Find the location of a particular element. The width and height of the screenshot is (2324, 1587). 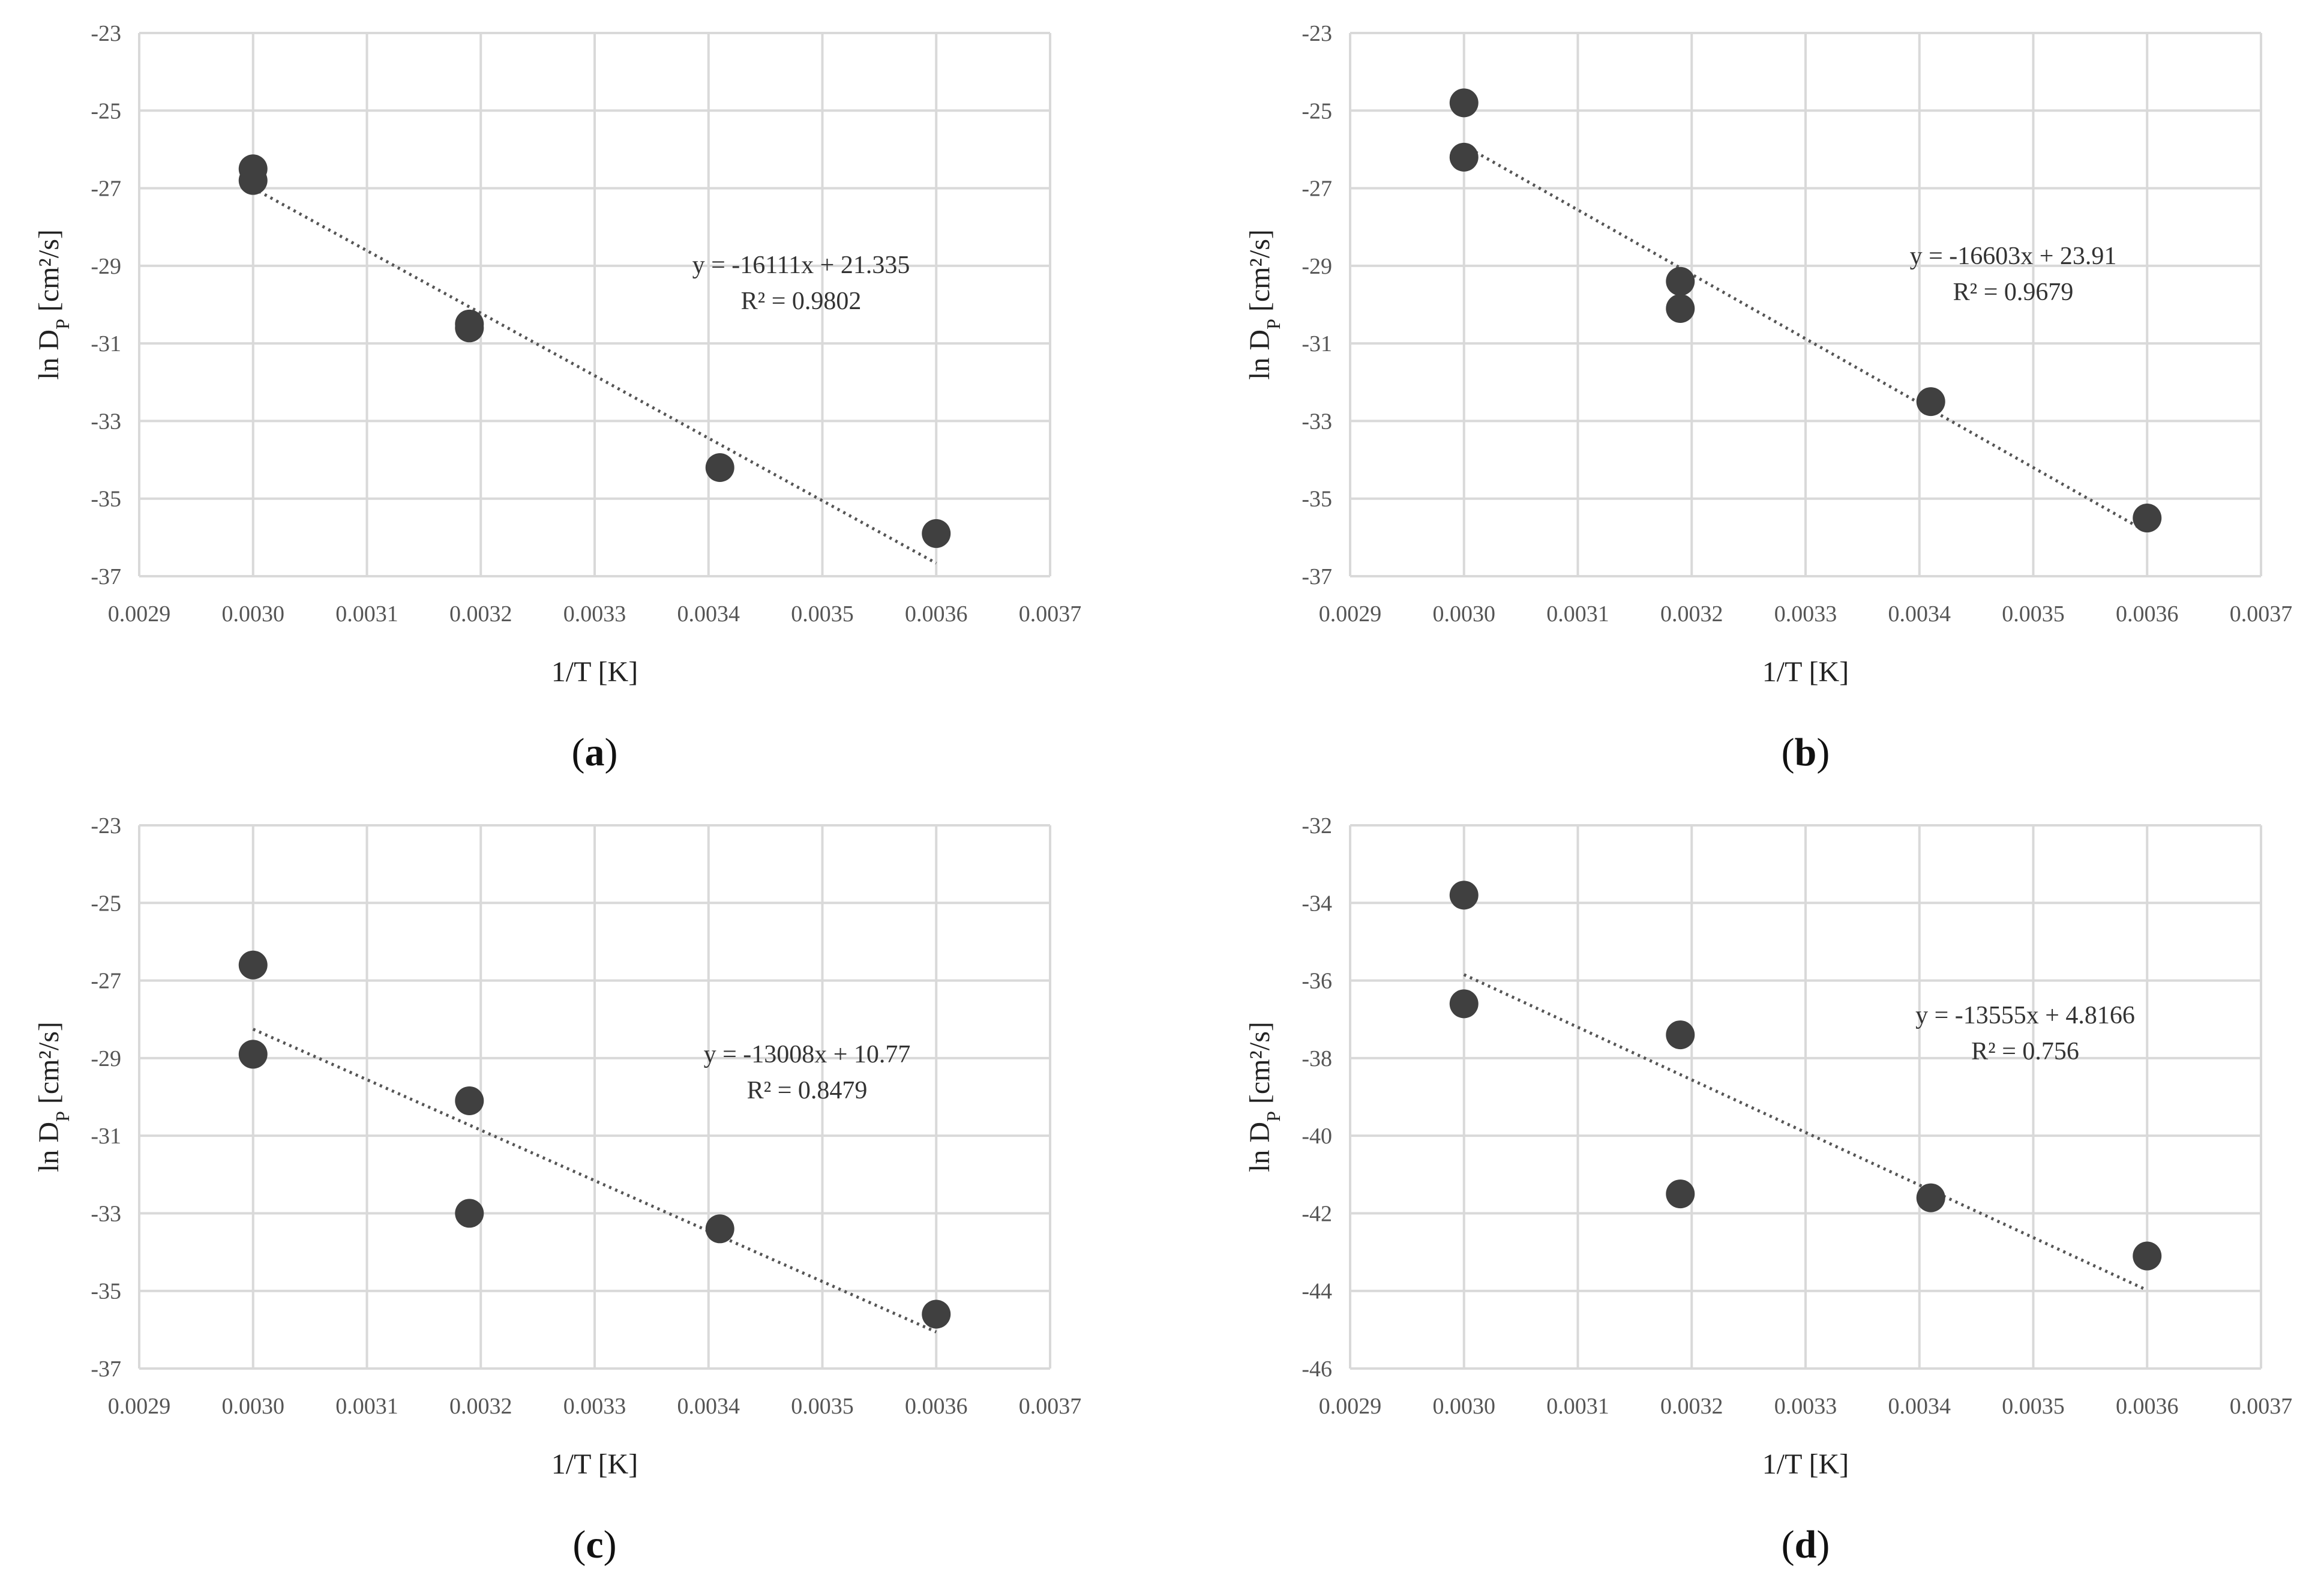

trend-equation: y = -13008x + 10.77 is located at coordinates (807, 1054).